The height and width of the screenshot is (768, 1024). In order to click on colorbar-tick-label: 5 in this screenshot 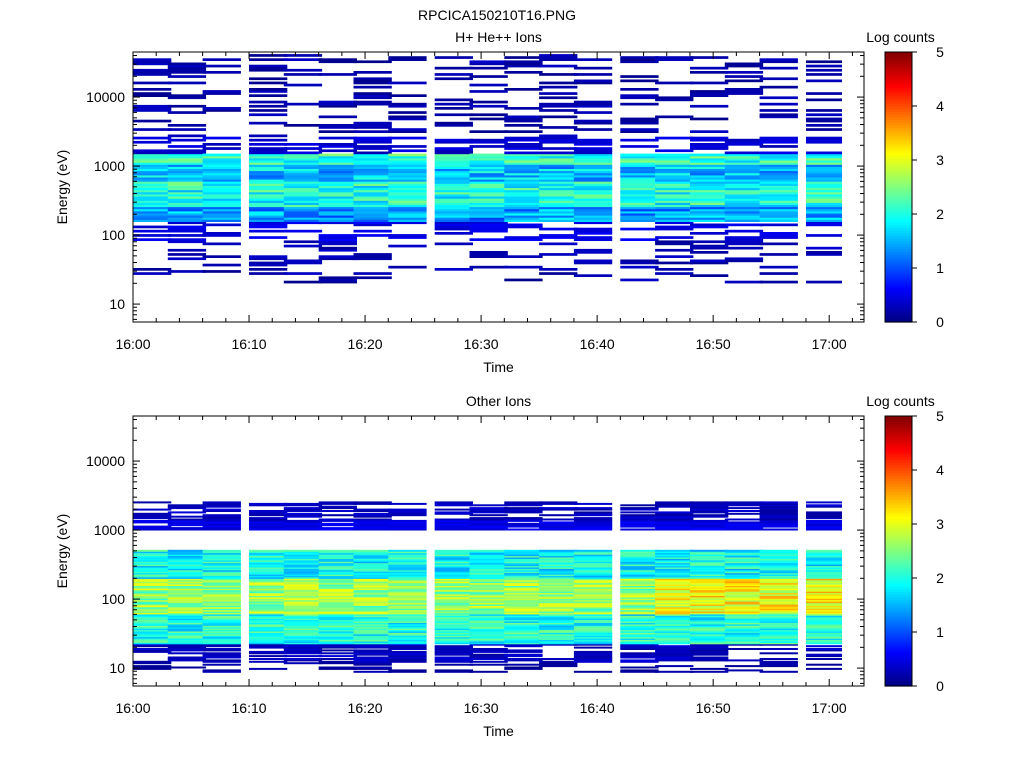, I will do `click(940, 52)`.